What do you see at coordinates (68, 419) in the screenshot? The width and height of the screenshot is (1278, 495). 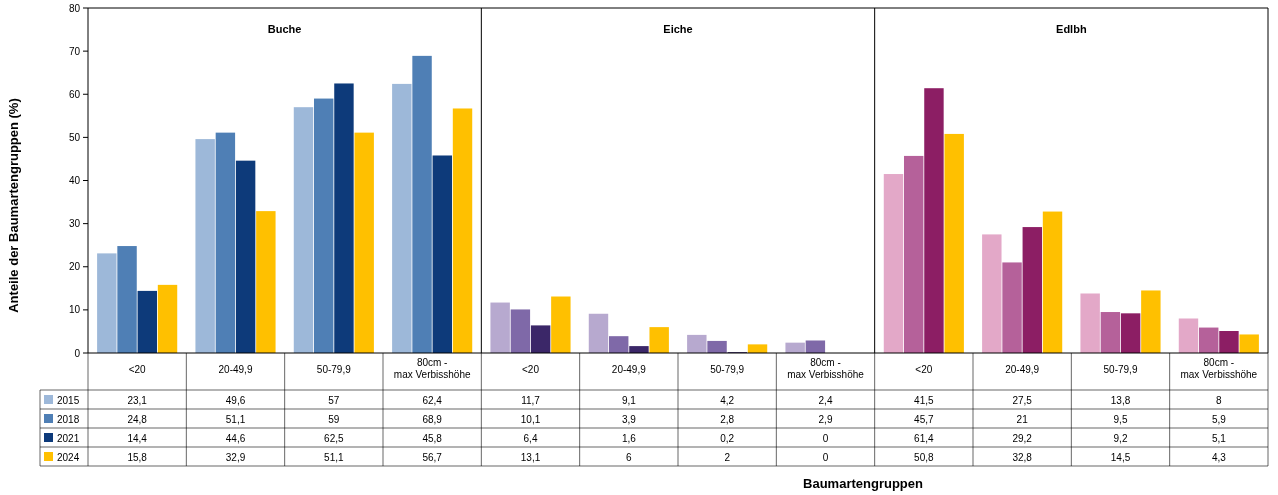 I see `legend-label: 2018` at bounding box center [68, 419].